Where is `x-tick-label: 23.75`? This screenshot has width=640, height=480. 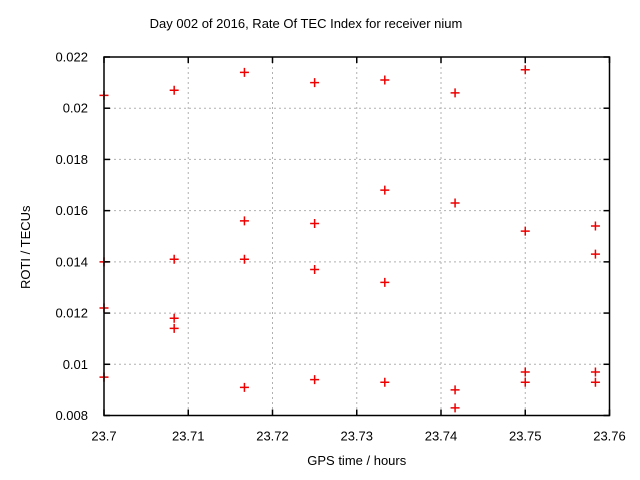
x-tick-label: 23.75 is located at coordinates (525, 436).